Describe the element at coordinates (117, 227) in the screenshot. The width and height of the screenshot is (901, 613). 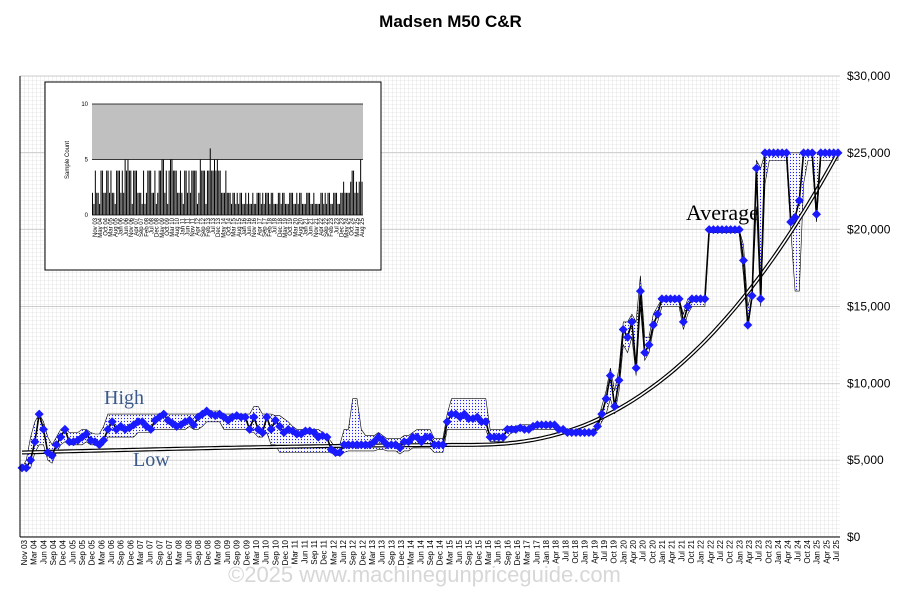
I see `inset-x-tick: Aug 05` at that location.